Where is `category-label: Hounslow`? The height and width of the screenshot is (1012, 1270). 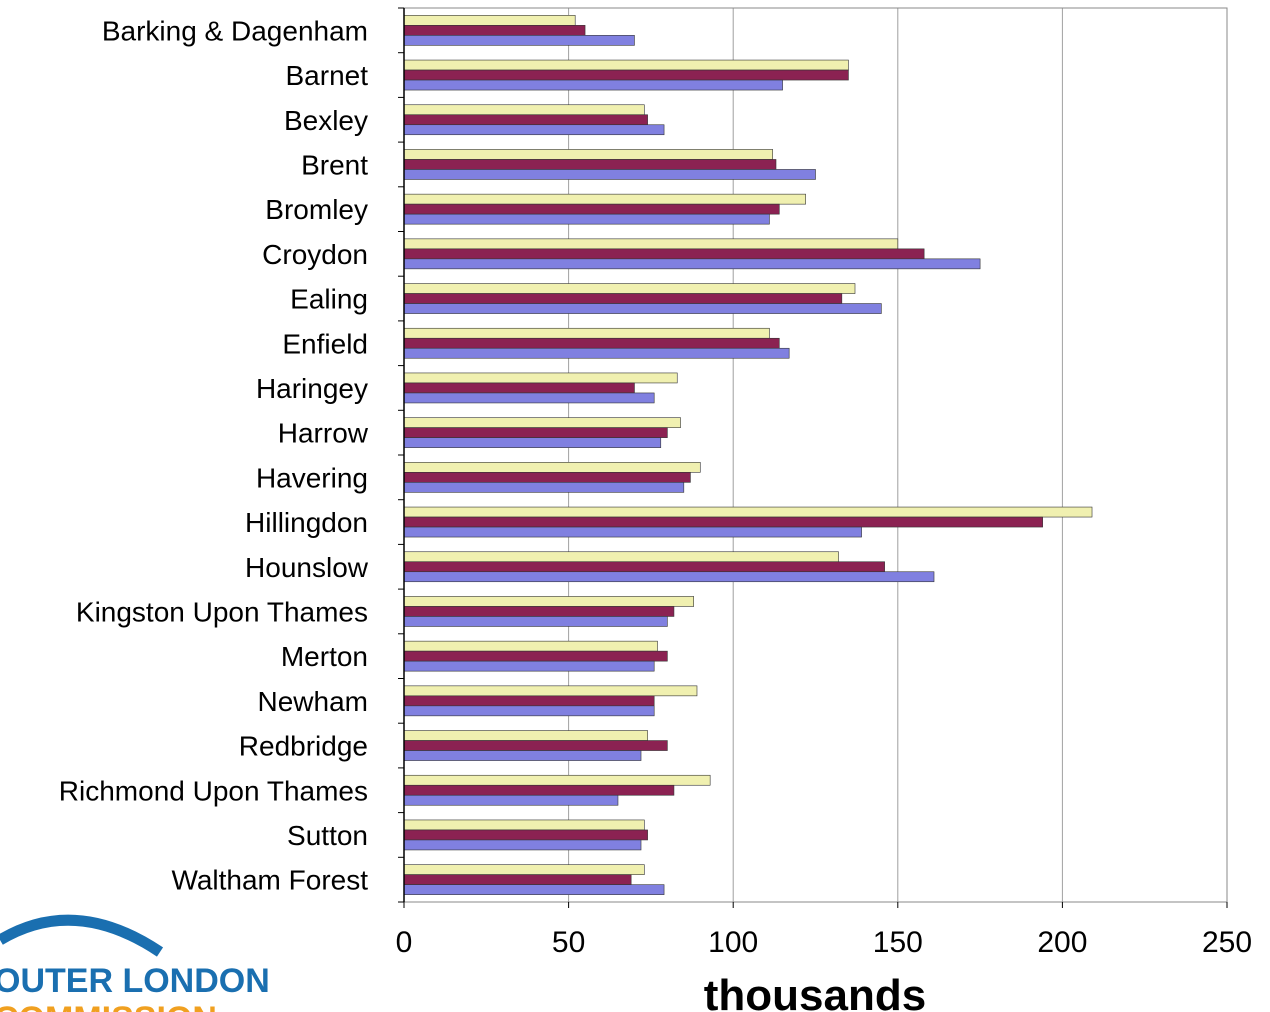
category-label: Hounslow is located at coordinates (307, 567).